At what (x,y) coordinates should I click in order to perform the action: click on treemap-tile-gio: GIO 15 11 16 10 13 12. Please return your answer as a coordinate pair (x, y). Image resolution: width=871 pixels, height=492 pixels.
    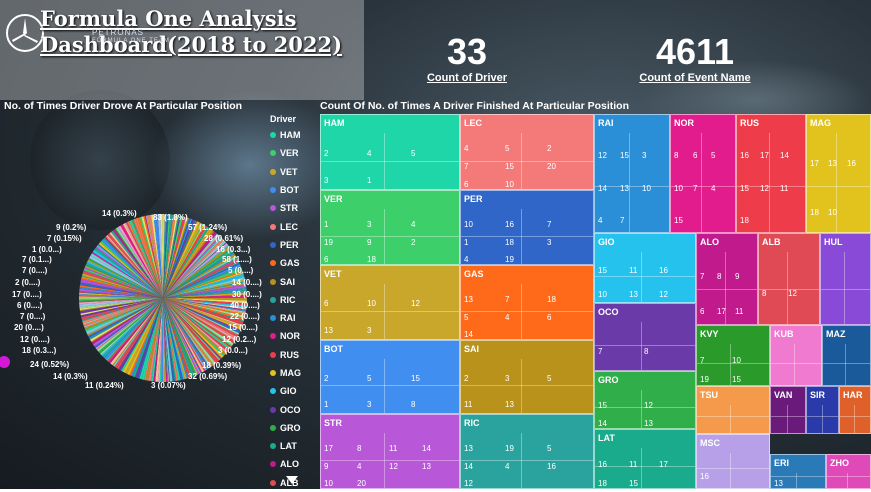
    Looking at the image, I should click on (645, 268).